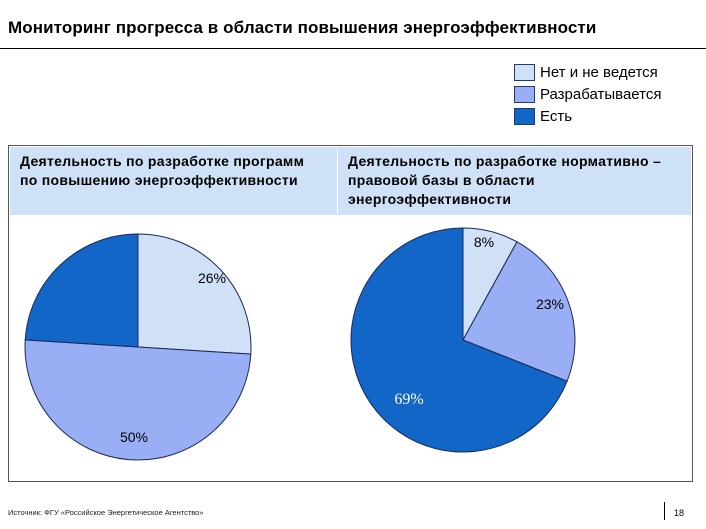  I want to click on legend-swatch-developing, so click(524, 94).